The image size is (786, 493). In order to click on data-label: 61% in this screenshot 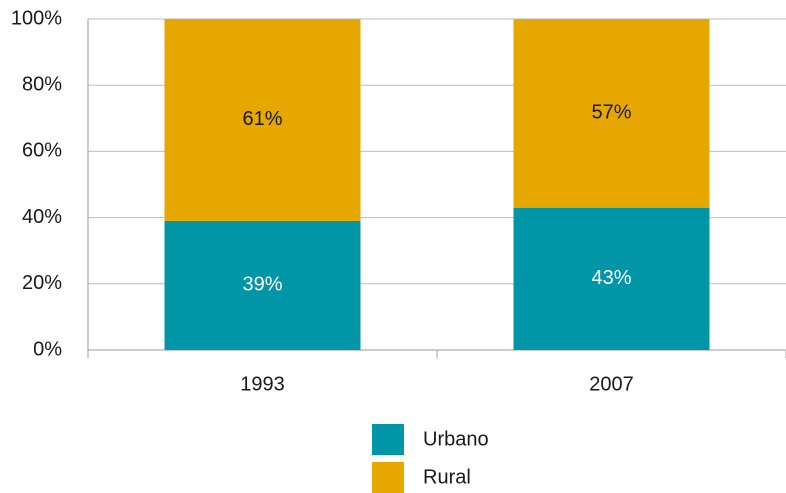, I will do `click(262, 119)`.